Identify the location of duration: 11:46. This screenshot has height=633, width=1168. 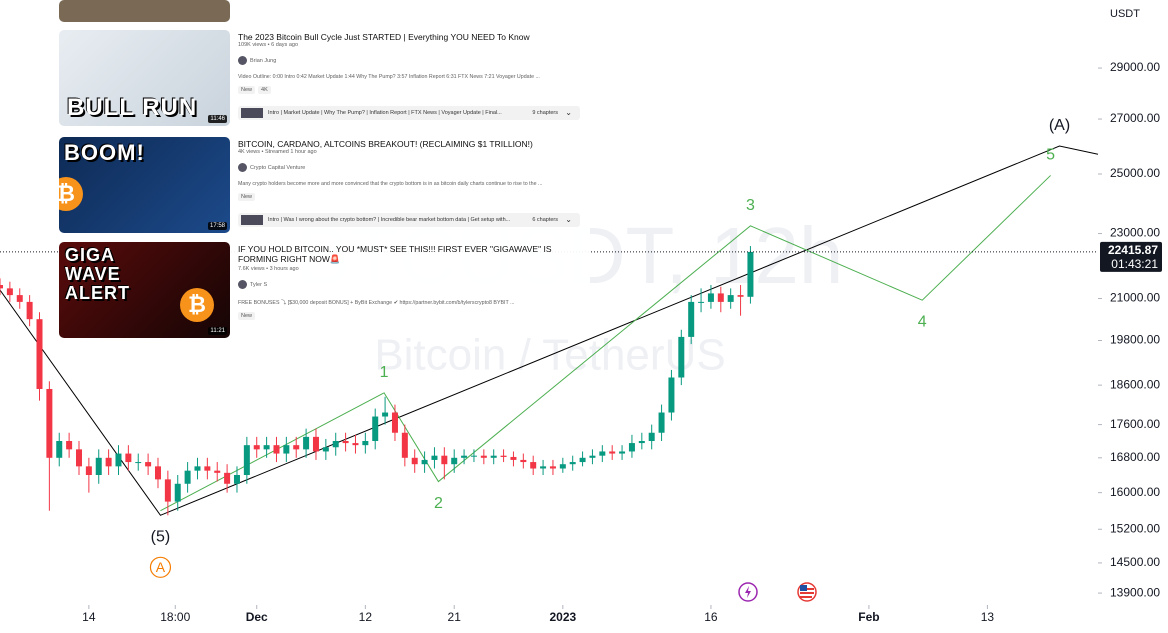
(217, 119).